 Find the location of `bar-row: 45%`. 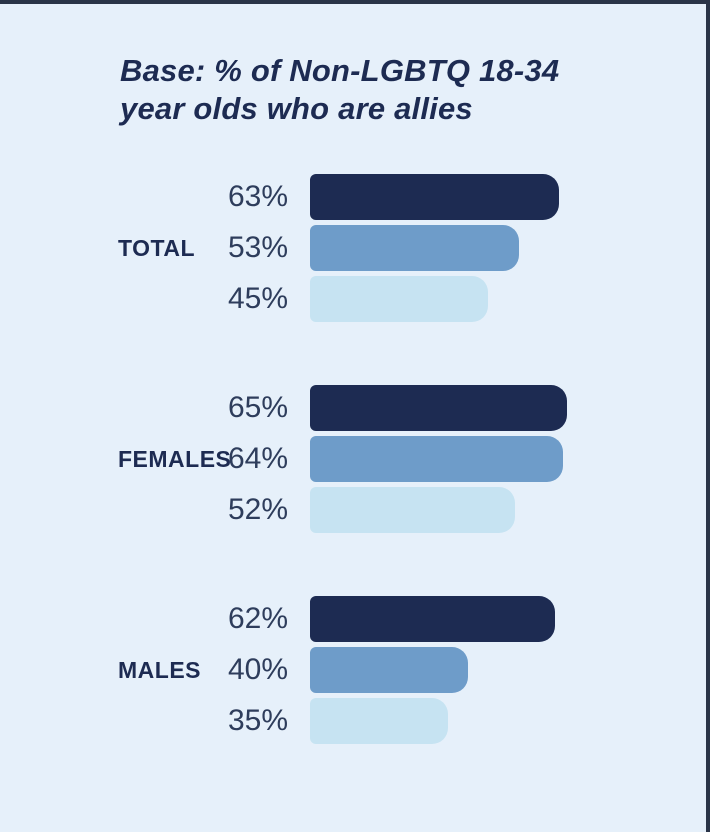

bar-row: 45% is located at coordinates (432, 299).